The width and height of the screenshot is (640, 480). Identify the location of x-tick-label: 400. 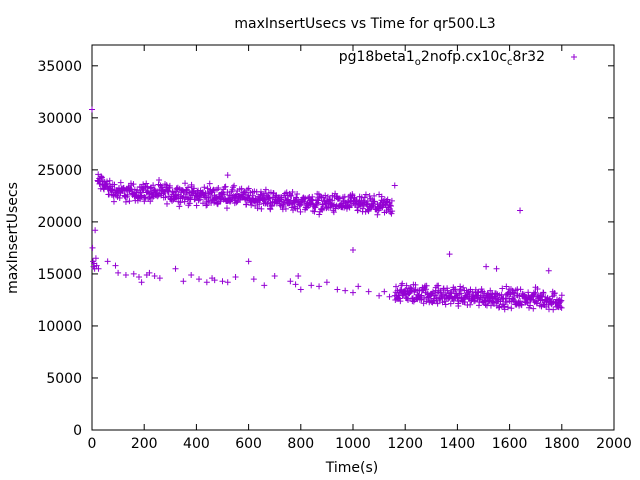
(196, 444).